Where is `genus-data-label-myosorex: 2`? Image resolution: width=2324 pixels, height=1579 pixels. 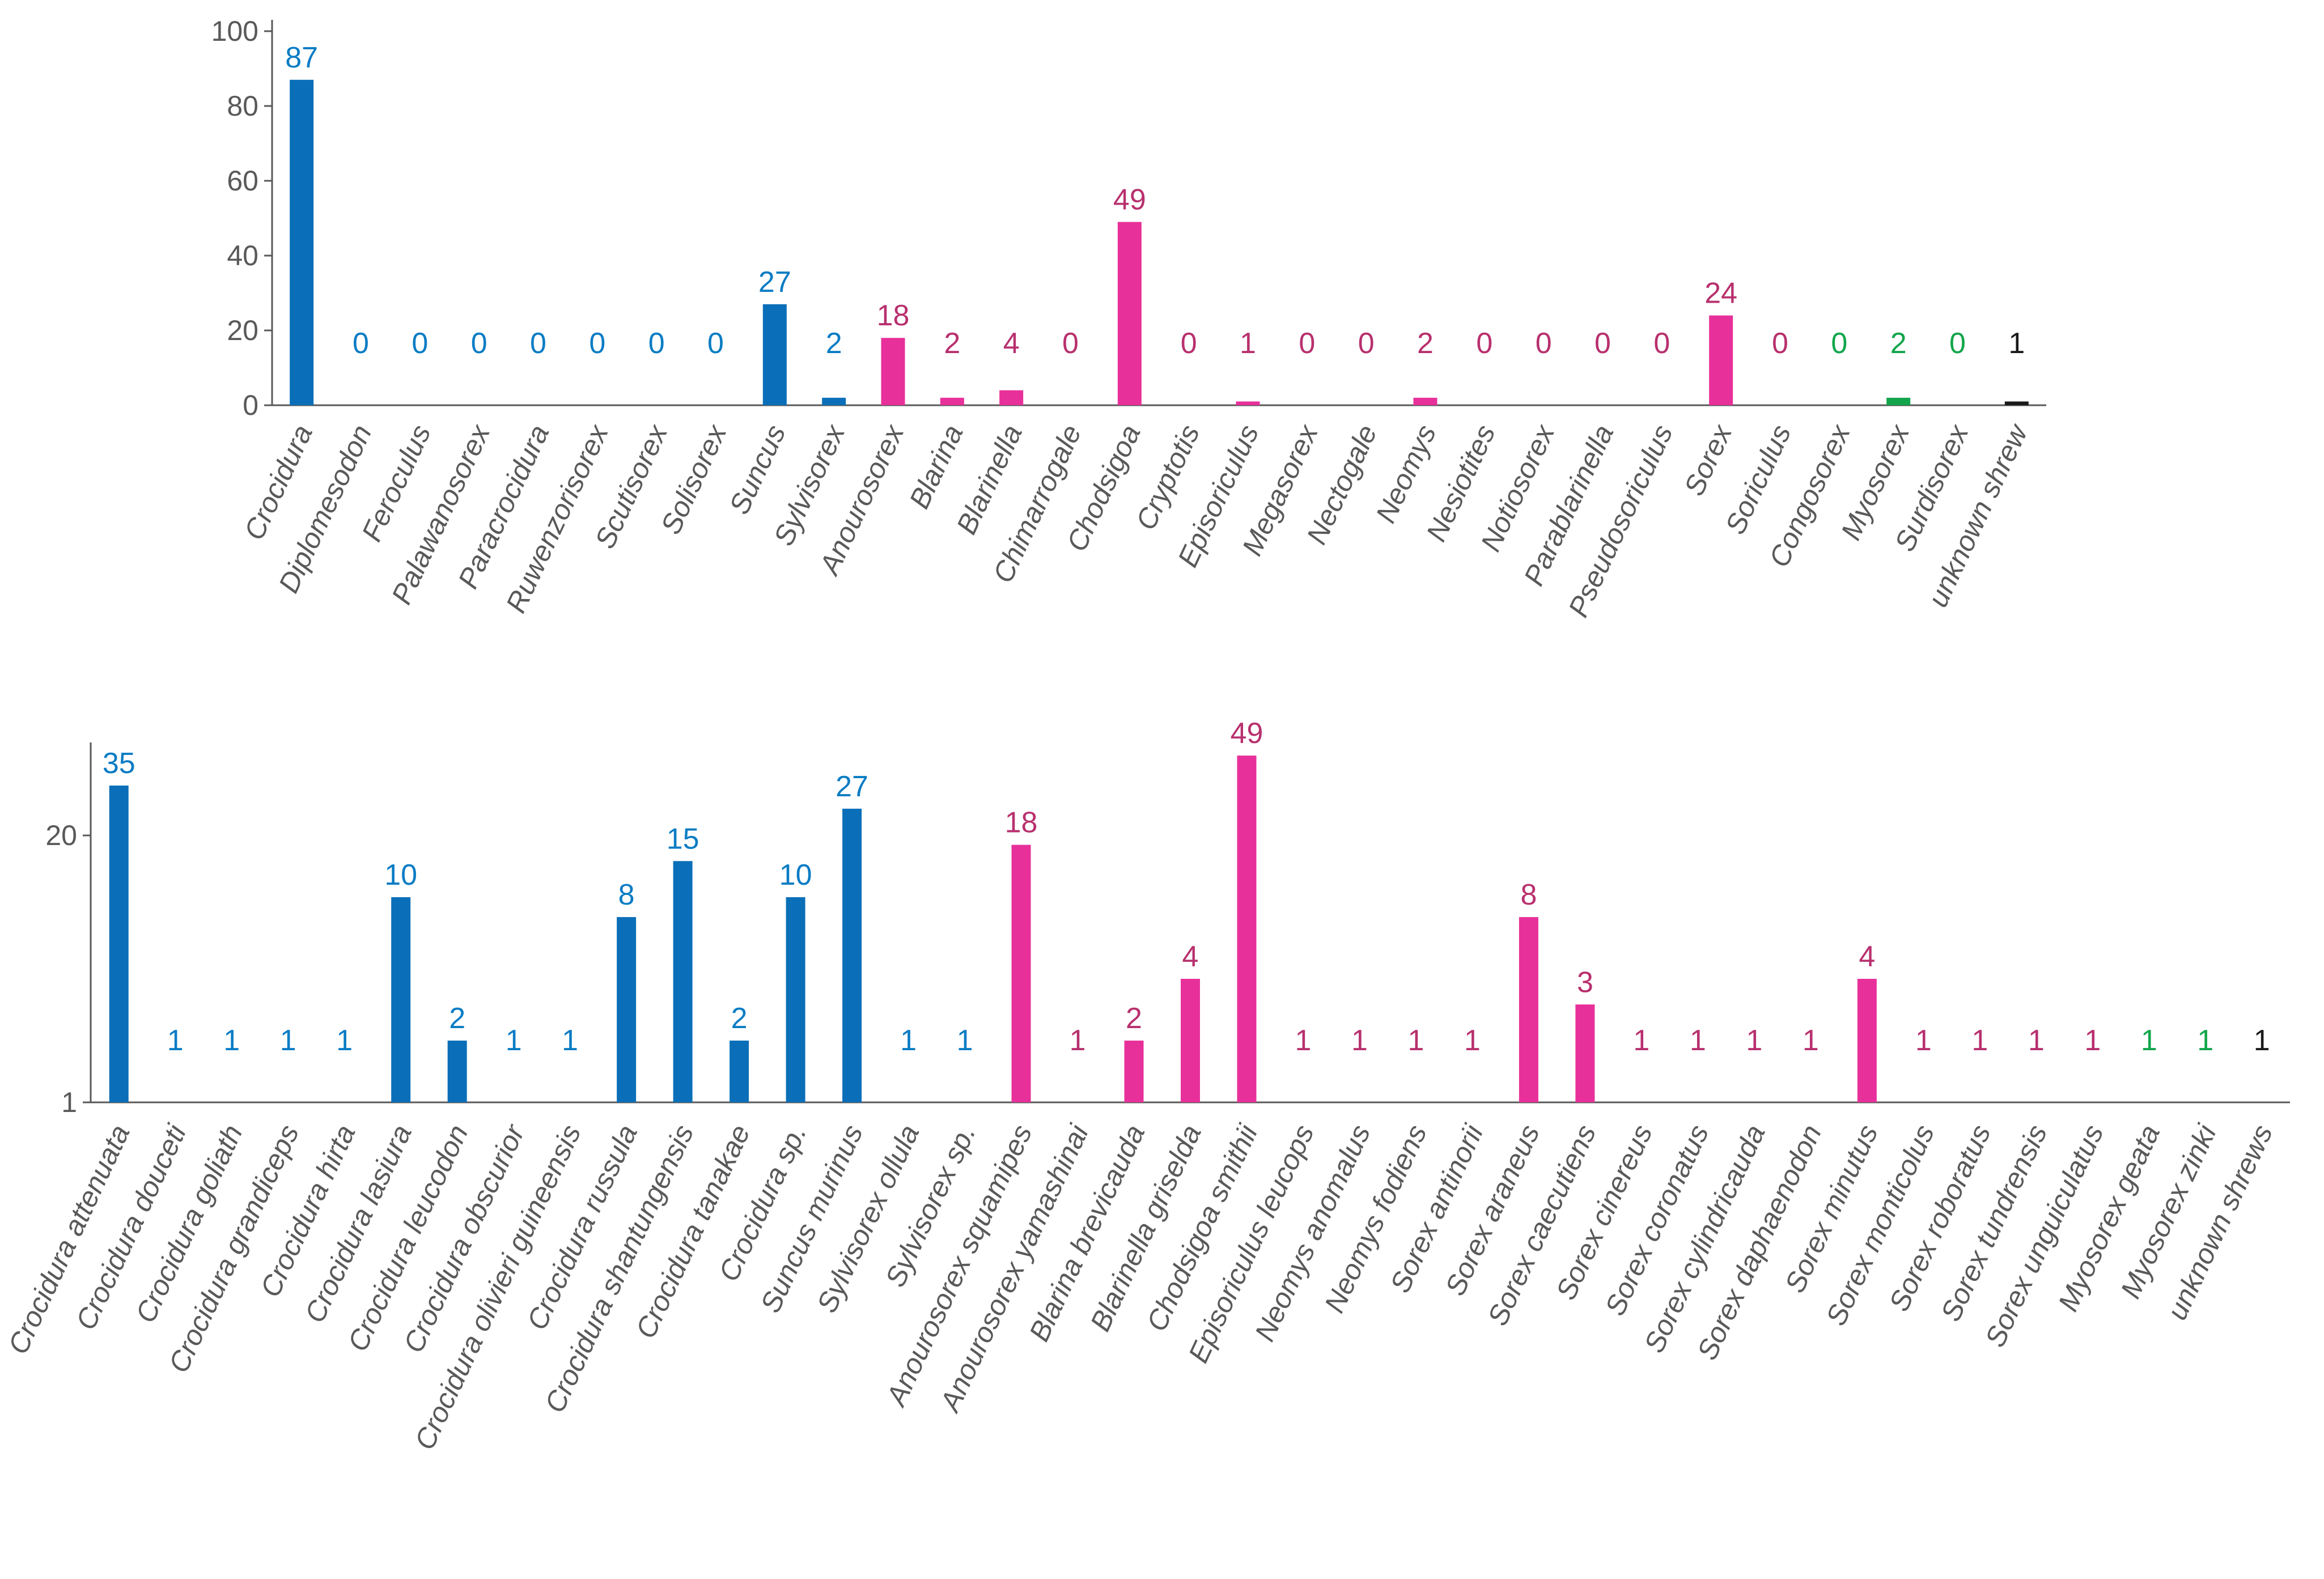
genus-data-label-myosorex: 2 is located at coordinates (1898, 343).